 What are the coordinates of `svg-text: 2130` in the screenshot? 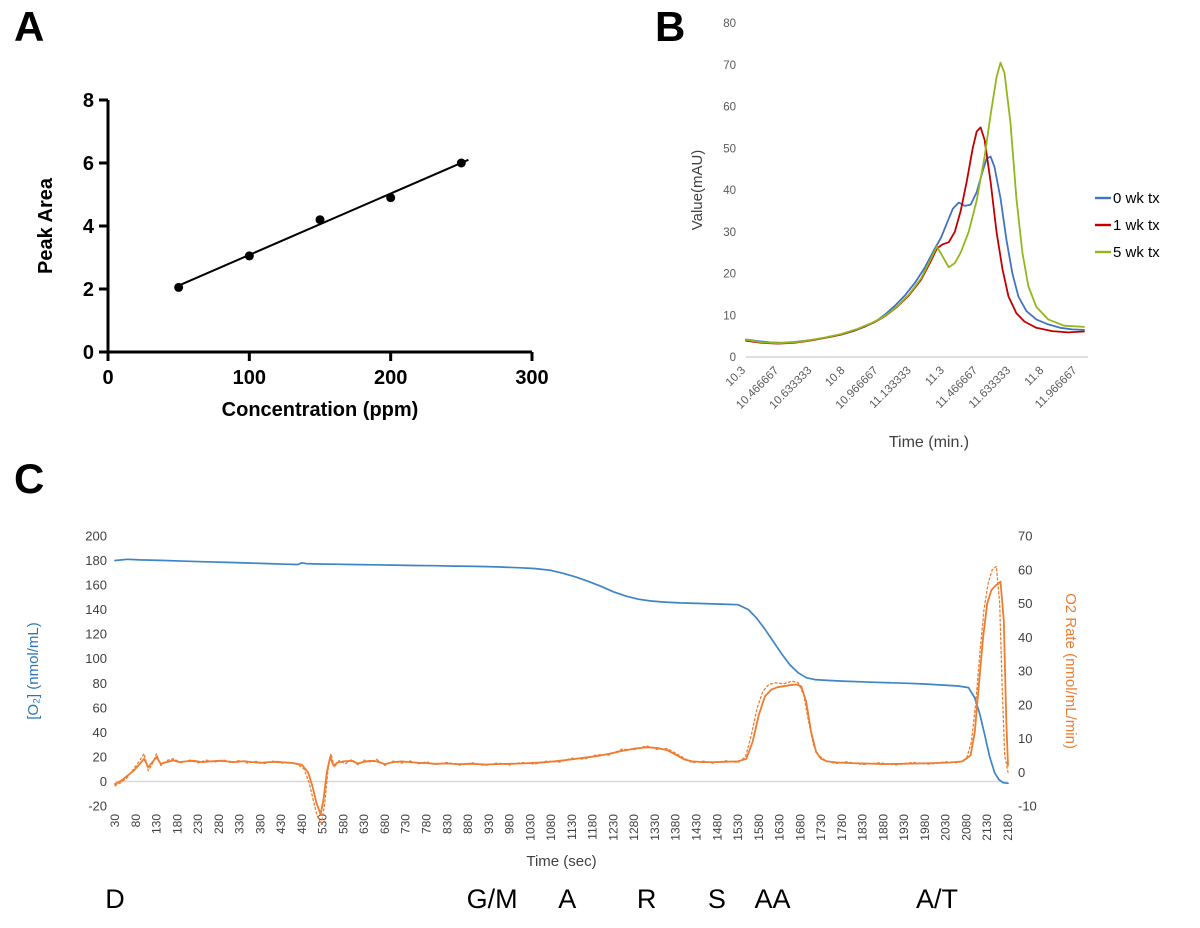 It's located at (987, 827).